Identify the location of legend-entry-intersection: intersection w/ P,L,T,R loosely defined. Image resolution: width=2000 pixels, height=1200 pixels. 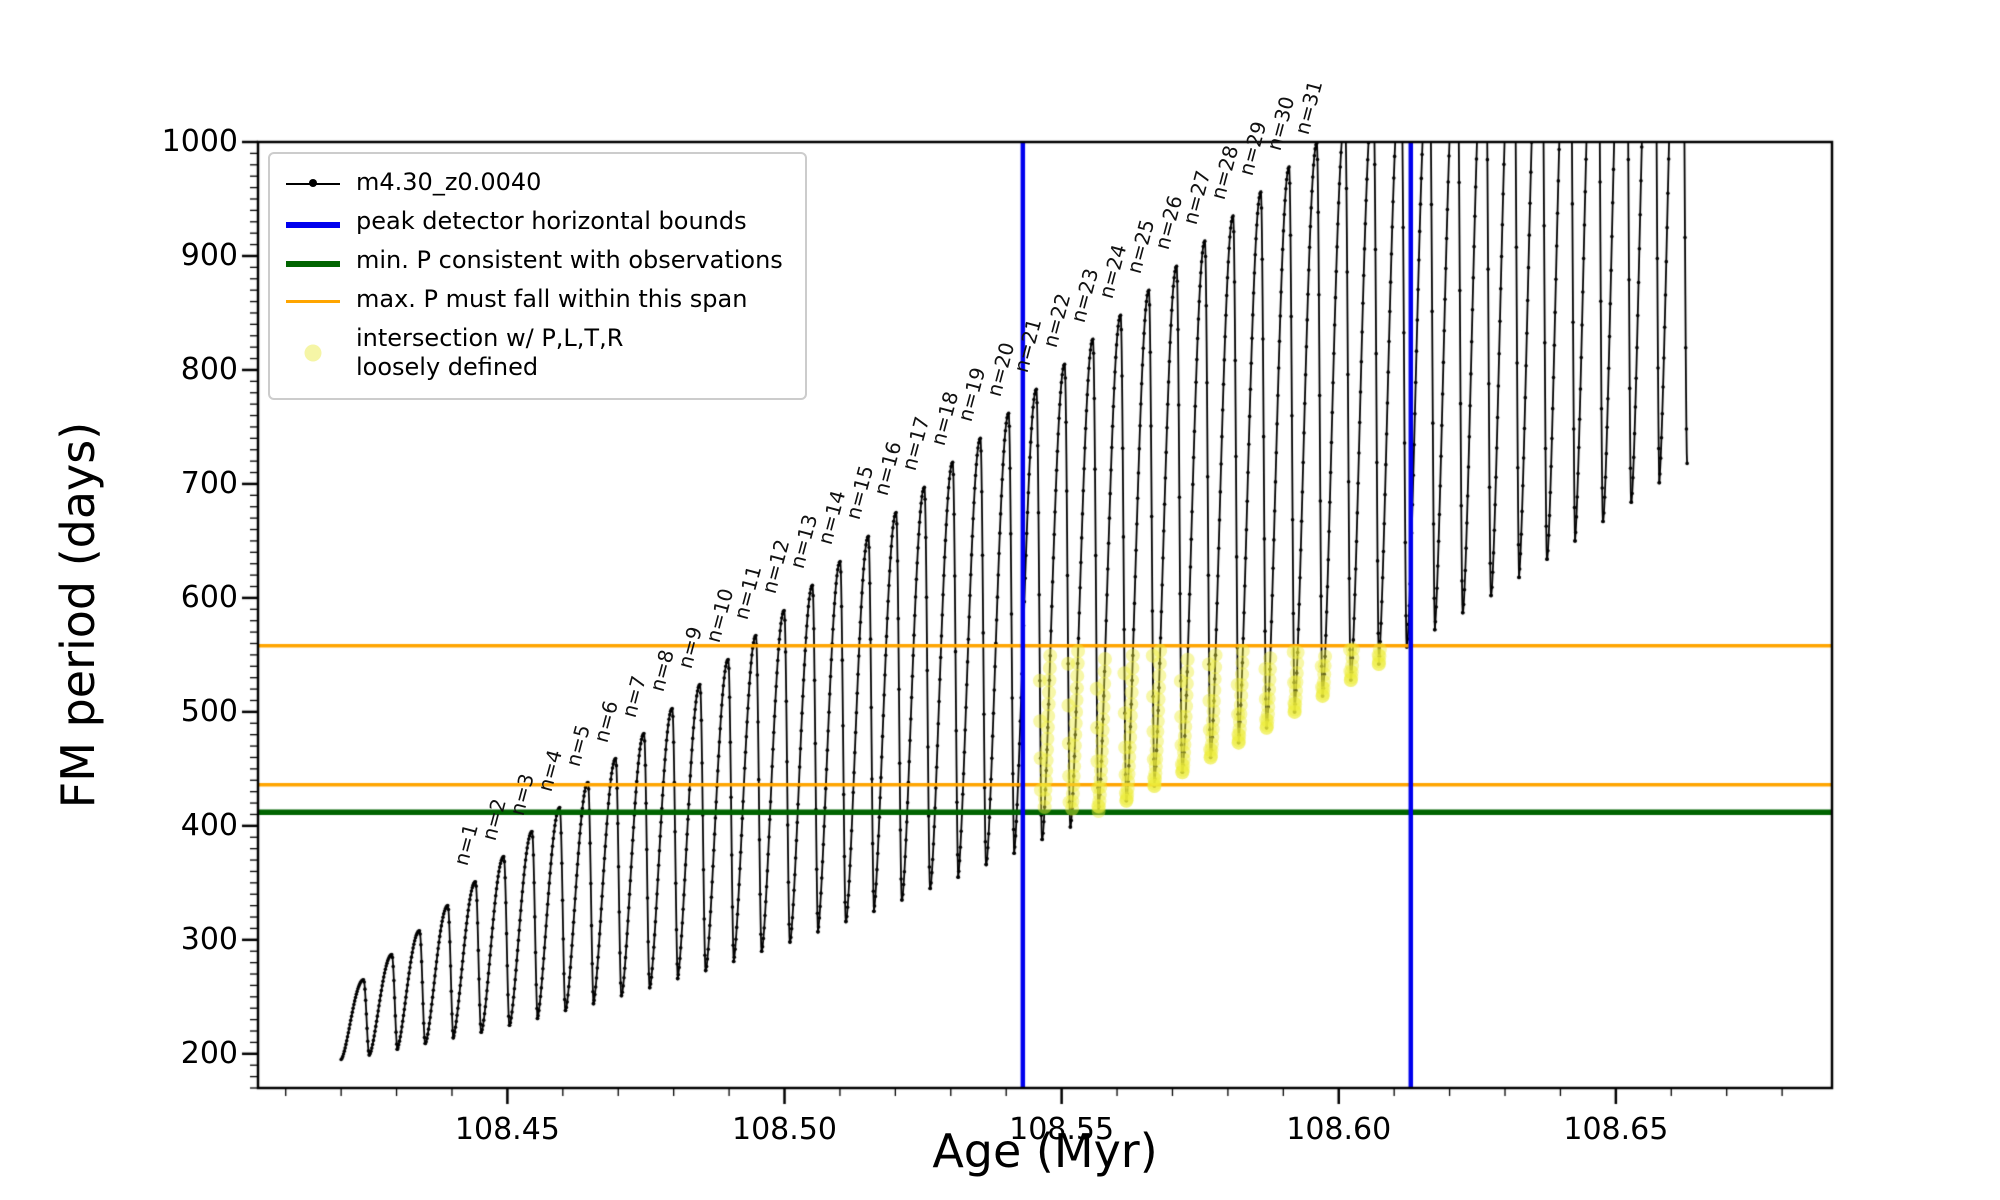
(534, 353).